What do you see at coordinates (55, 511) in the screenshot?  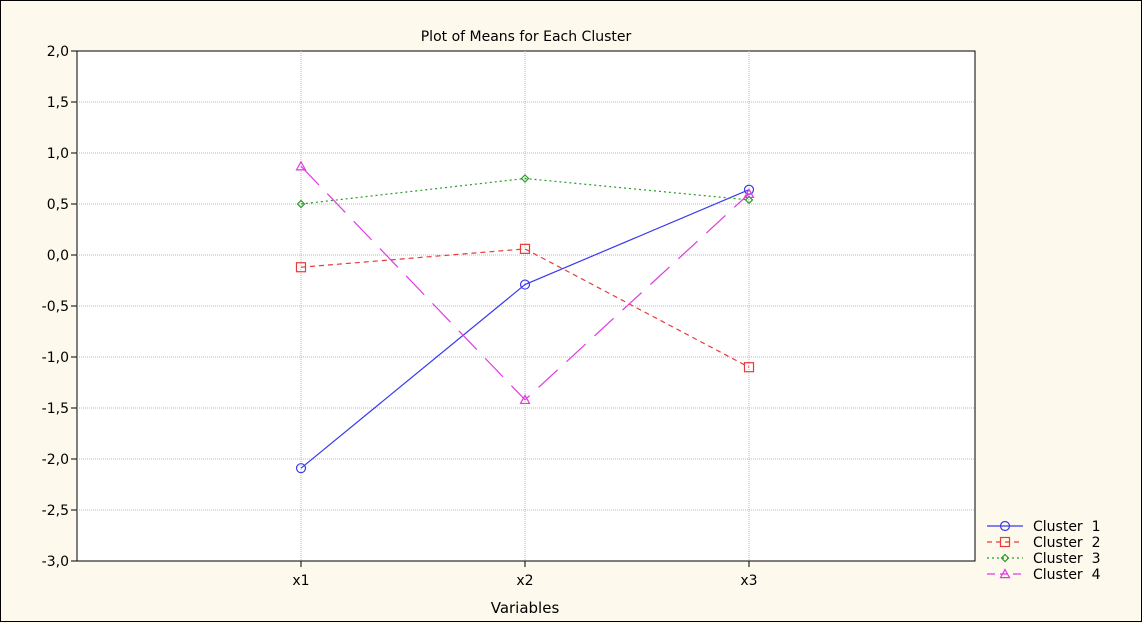 I see `y-tick-label: -2,5` at bounding box center [55, 511].